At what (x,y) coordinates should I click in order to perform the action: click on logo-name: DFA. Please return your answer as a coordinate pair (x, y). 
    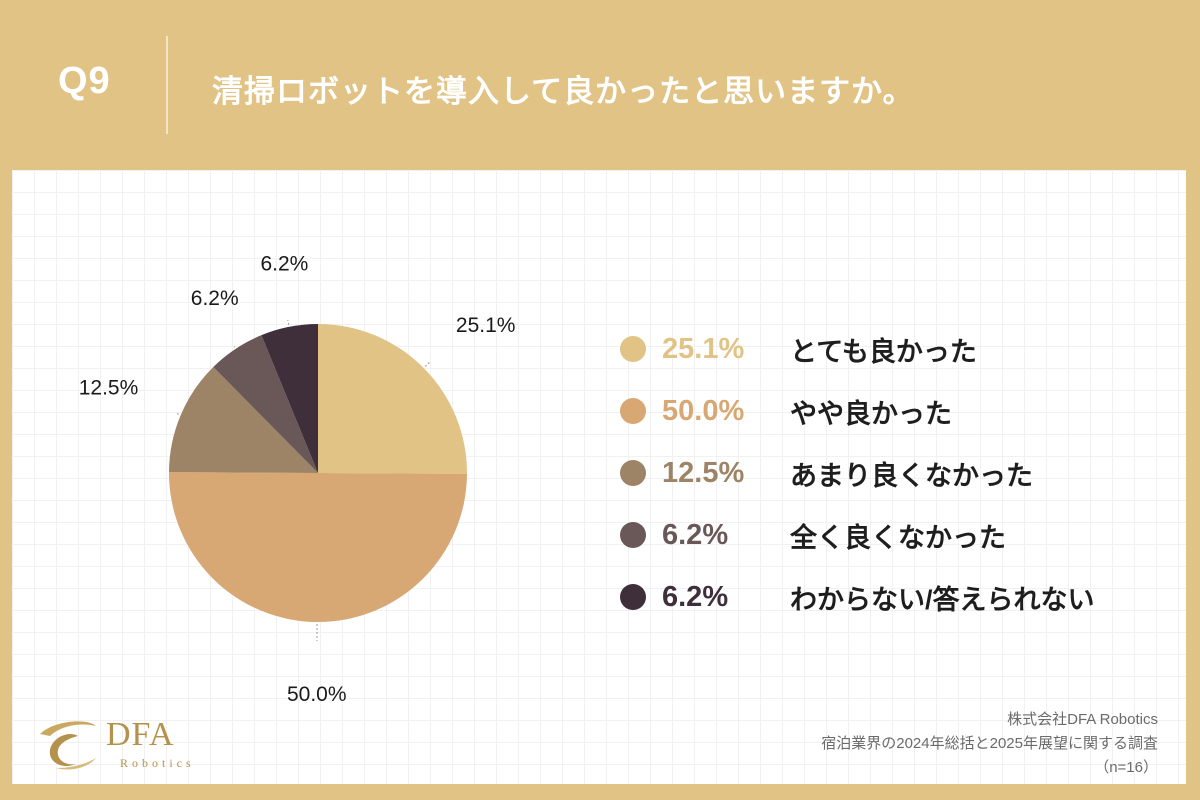
    Looking at the image, I should click on (140, 734).